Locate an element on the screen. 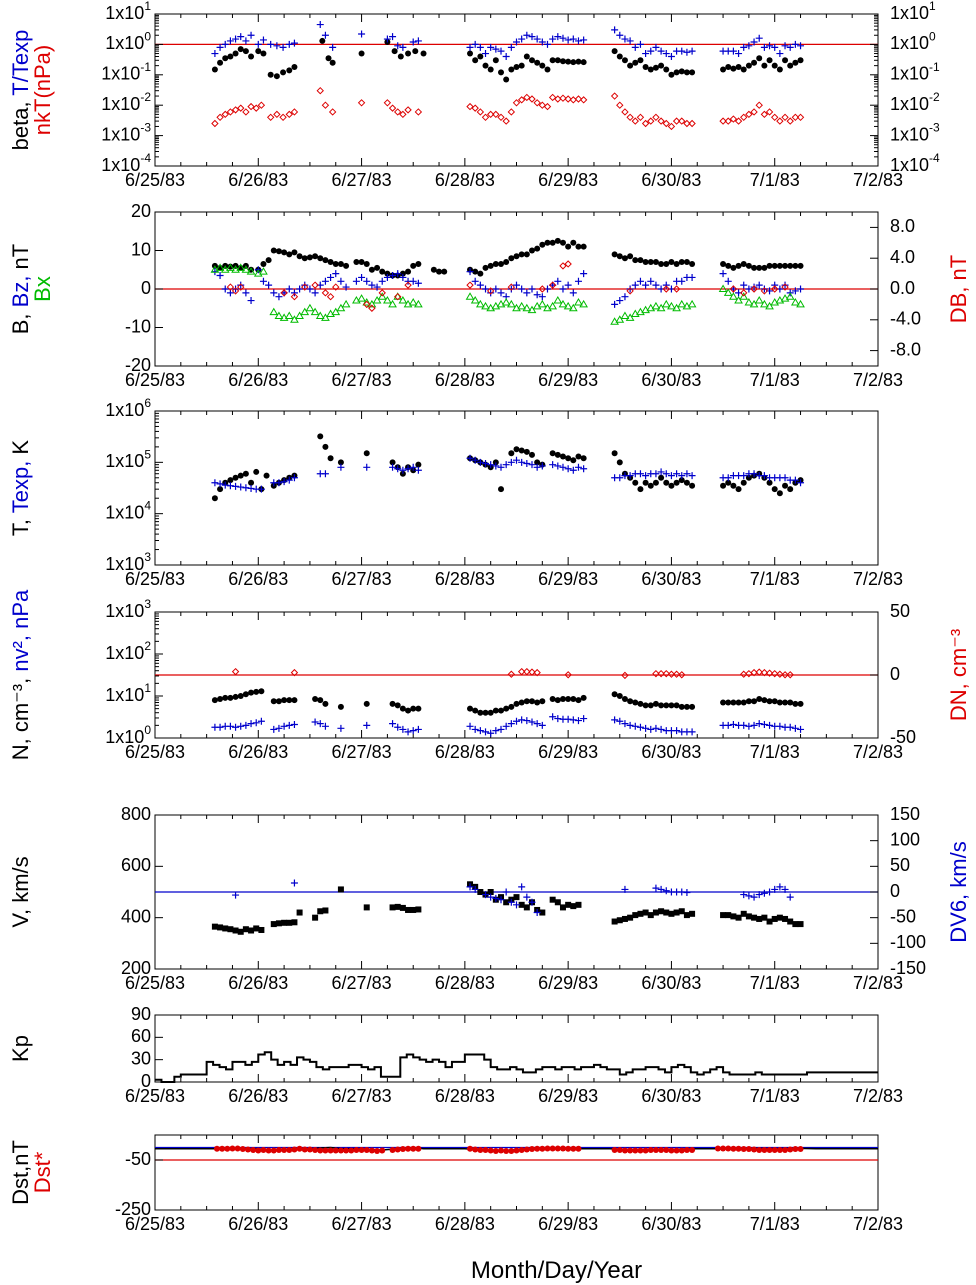  series-black-dot is located at coordinates (507, 702).